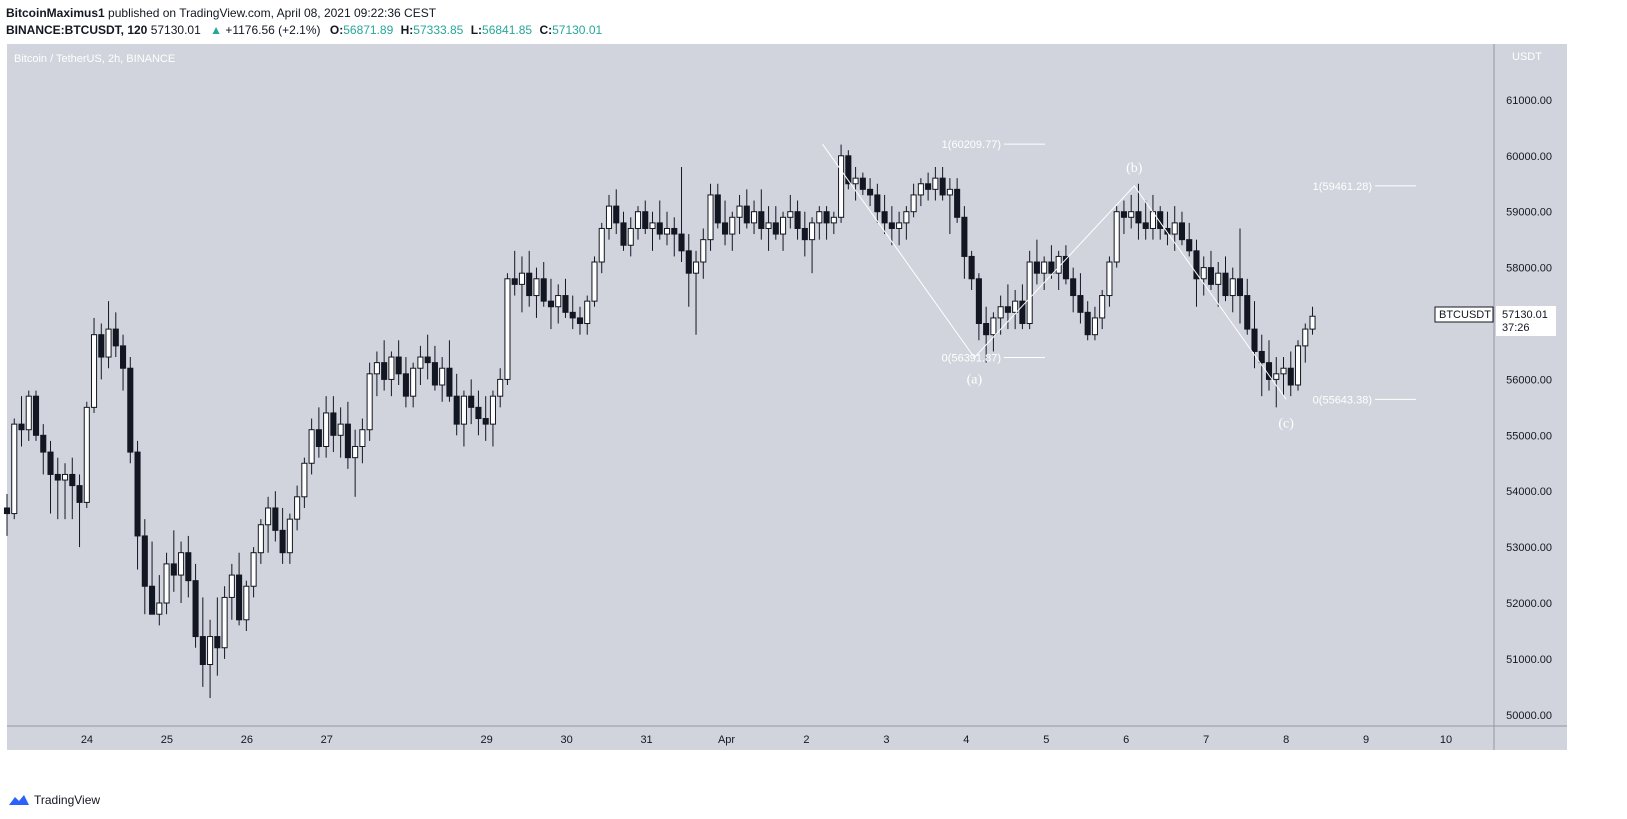 The width and height of the screenshot is (1627, 819). What do you see at coordinates (273, 30) in the screenshot?
I see `change-value: +1176.56 (+2.1%)` at bounding box center [273, 30].